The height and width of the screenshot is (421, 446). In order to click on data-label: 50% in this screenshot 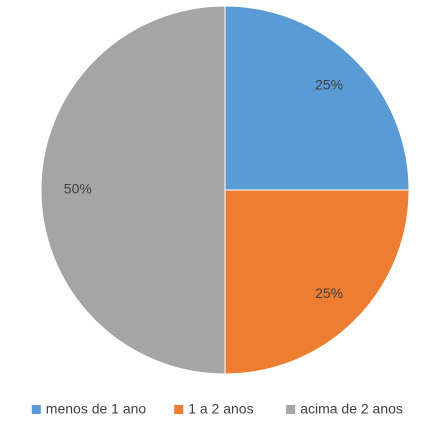, I will do `click(78, 189)`.